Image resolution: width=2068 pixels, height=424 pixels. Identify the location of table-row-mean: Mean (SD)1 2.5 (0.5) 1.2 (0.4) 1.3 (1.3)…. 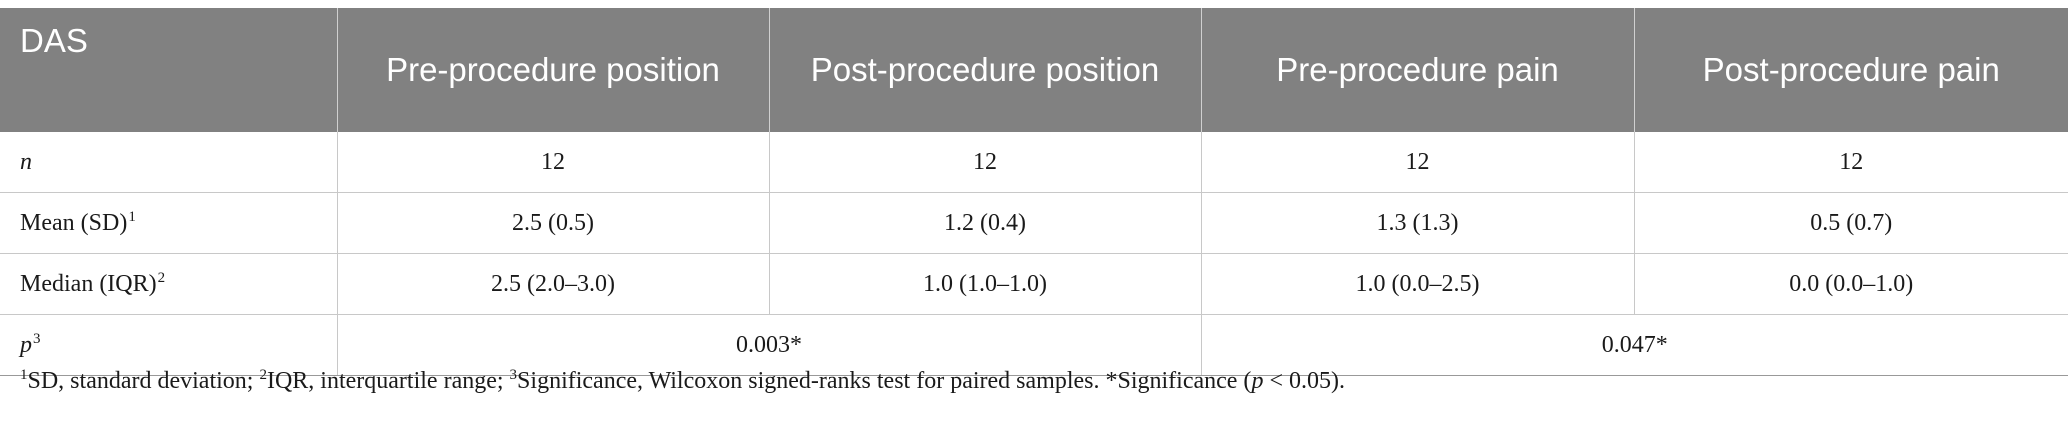
(1034, 223).